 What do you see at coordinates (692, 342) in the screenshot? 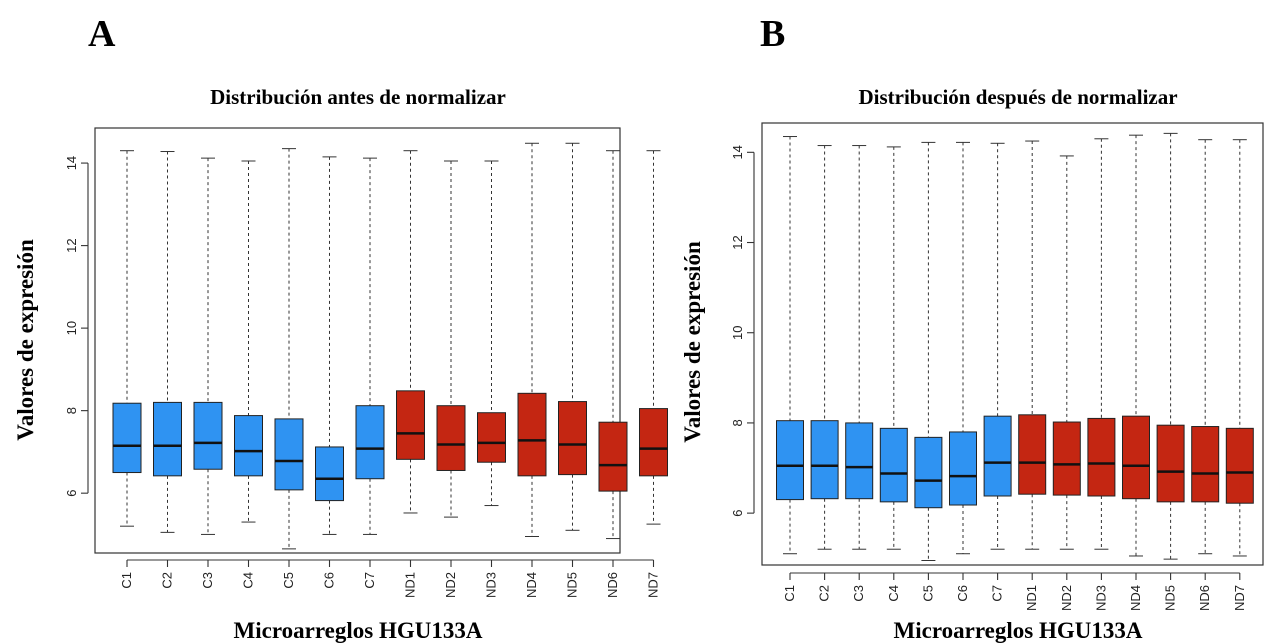
I see `panel-b-y-axis-title: Valores de expresión` at bounding box center [692, 342].